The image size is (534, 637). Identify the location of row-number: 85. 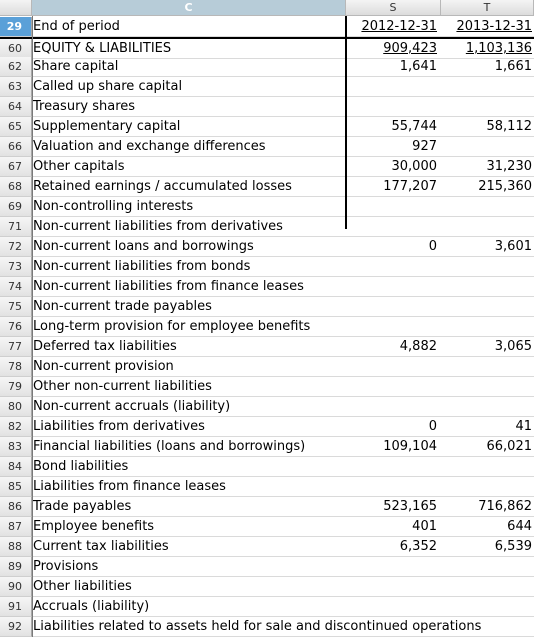
(16, 487).